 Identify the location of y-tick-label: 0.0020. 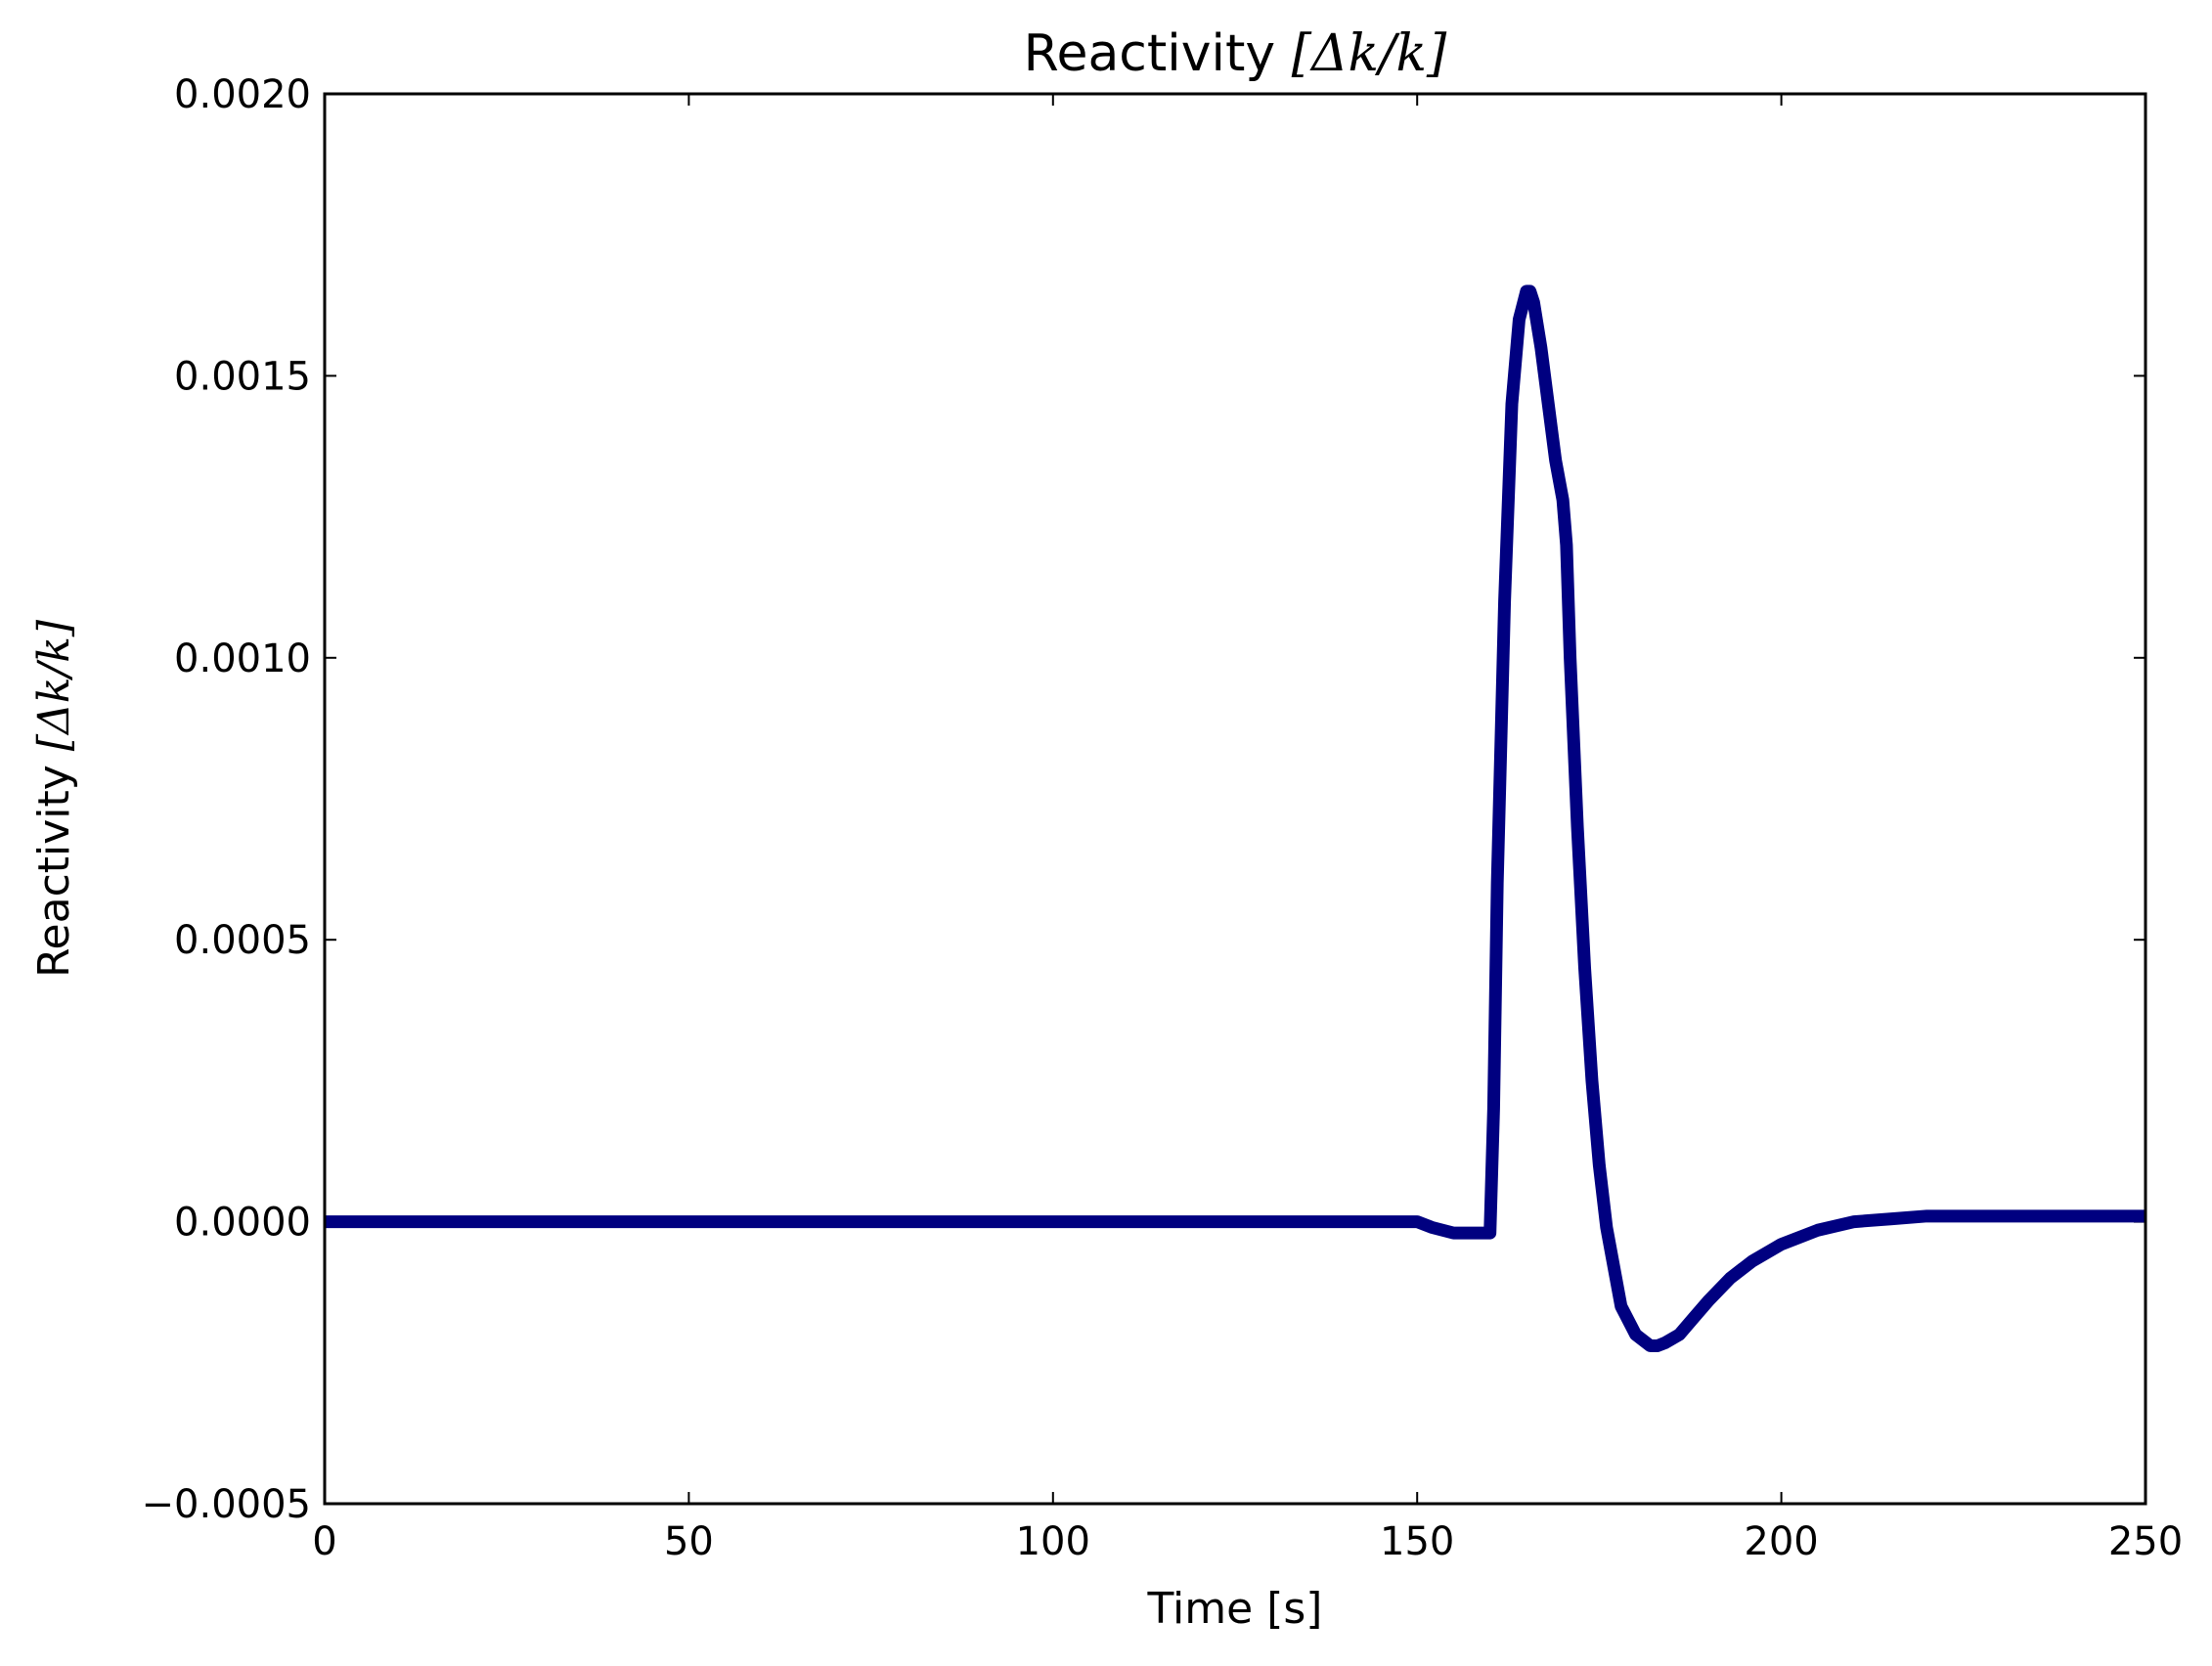
(242, 94).